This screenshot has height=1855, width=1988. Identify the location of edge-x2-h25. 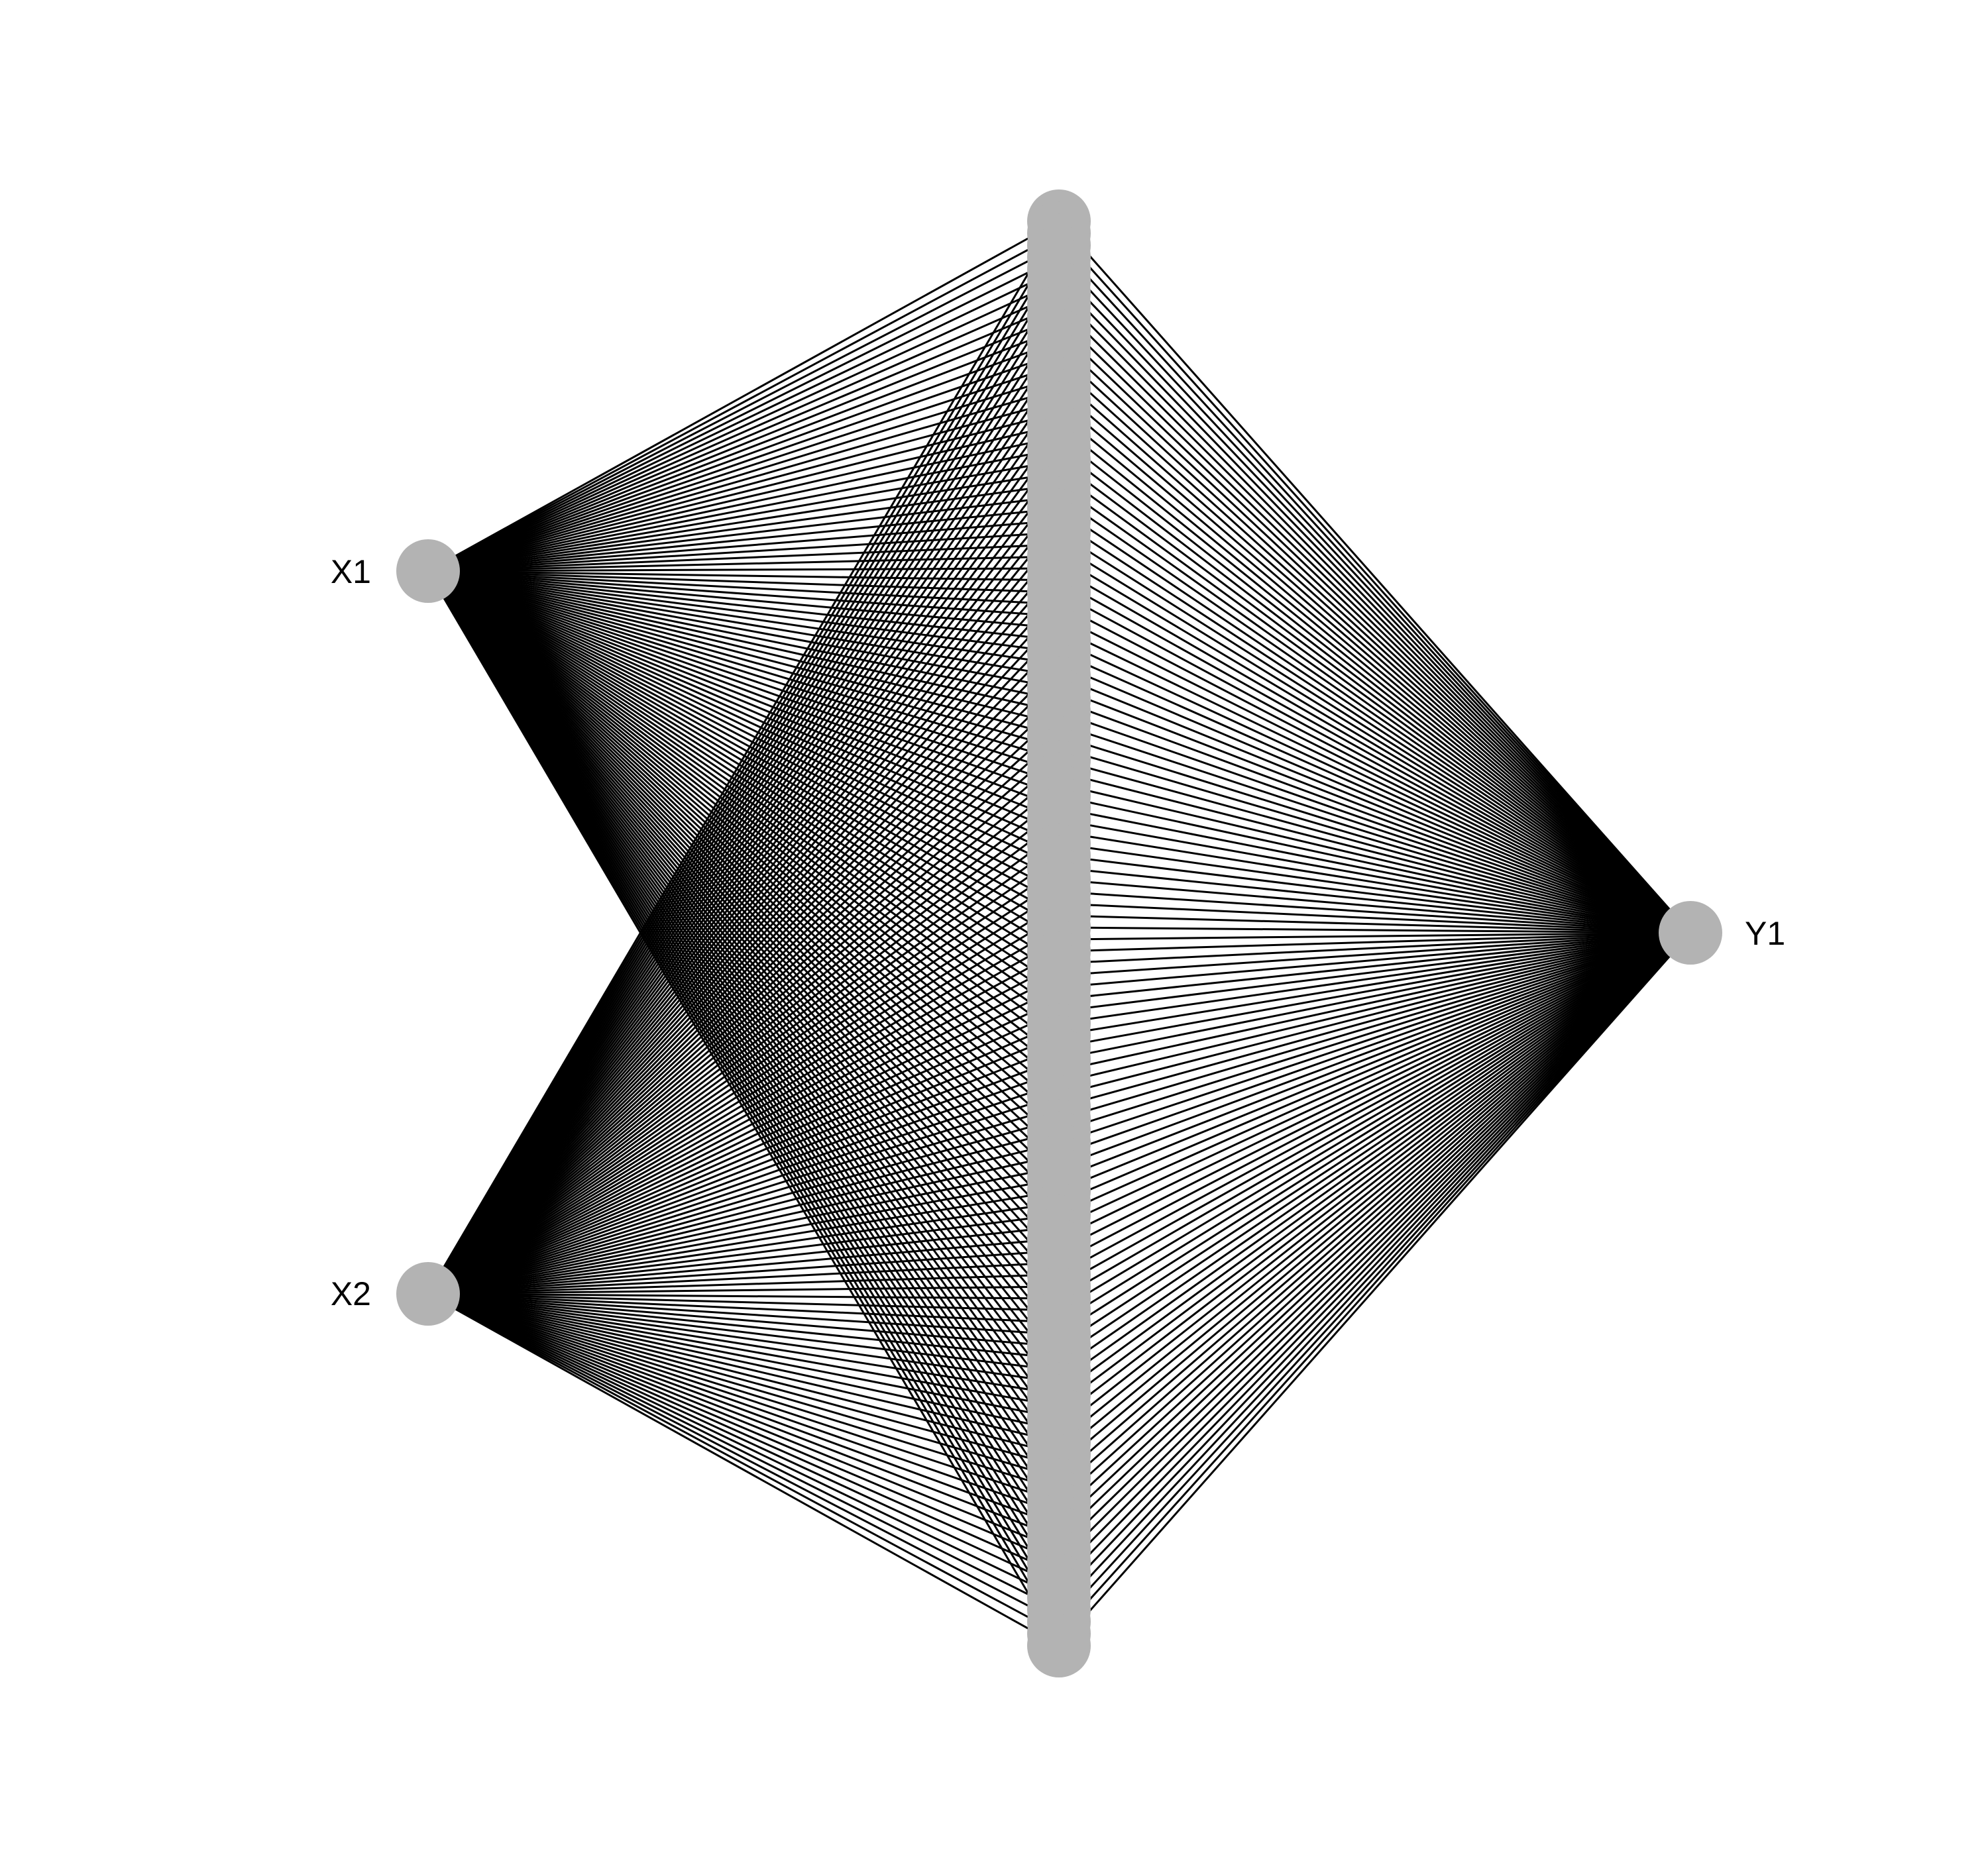
(743, 901).